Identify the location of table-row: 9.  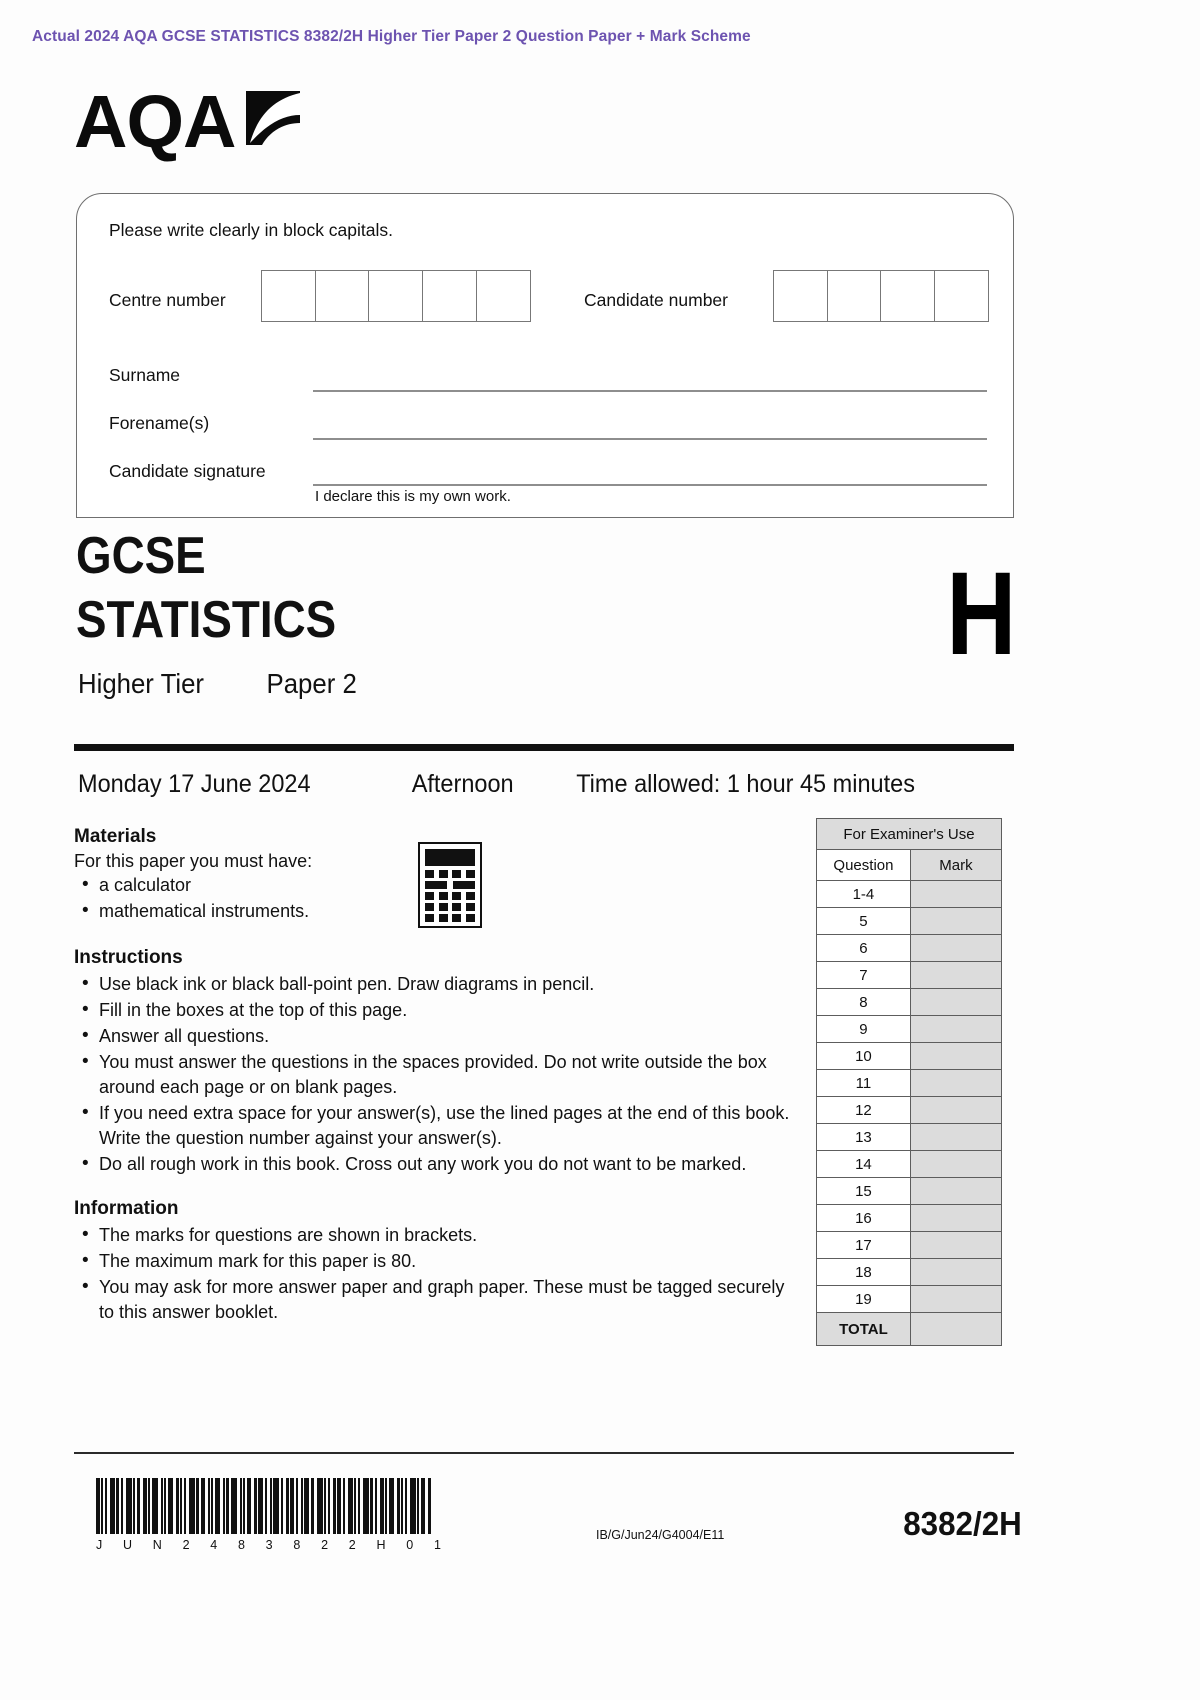
(909, 1029).